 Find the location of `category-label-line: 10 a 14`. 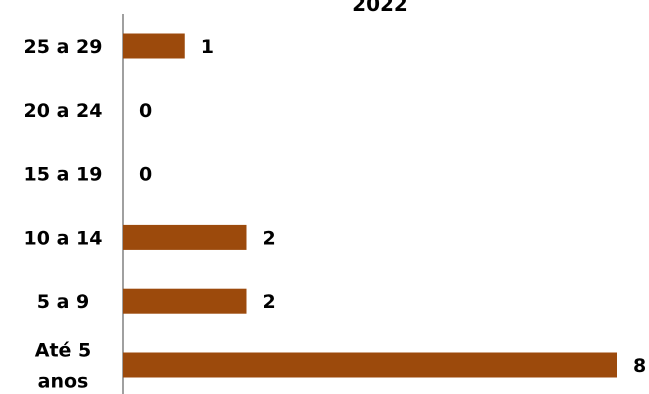

category-label-line: 10 a 14 is located at coordinates (63, 238).